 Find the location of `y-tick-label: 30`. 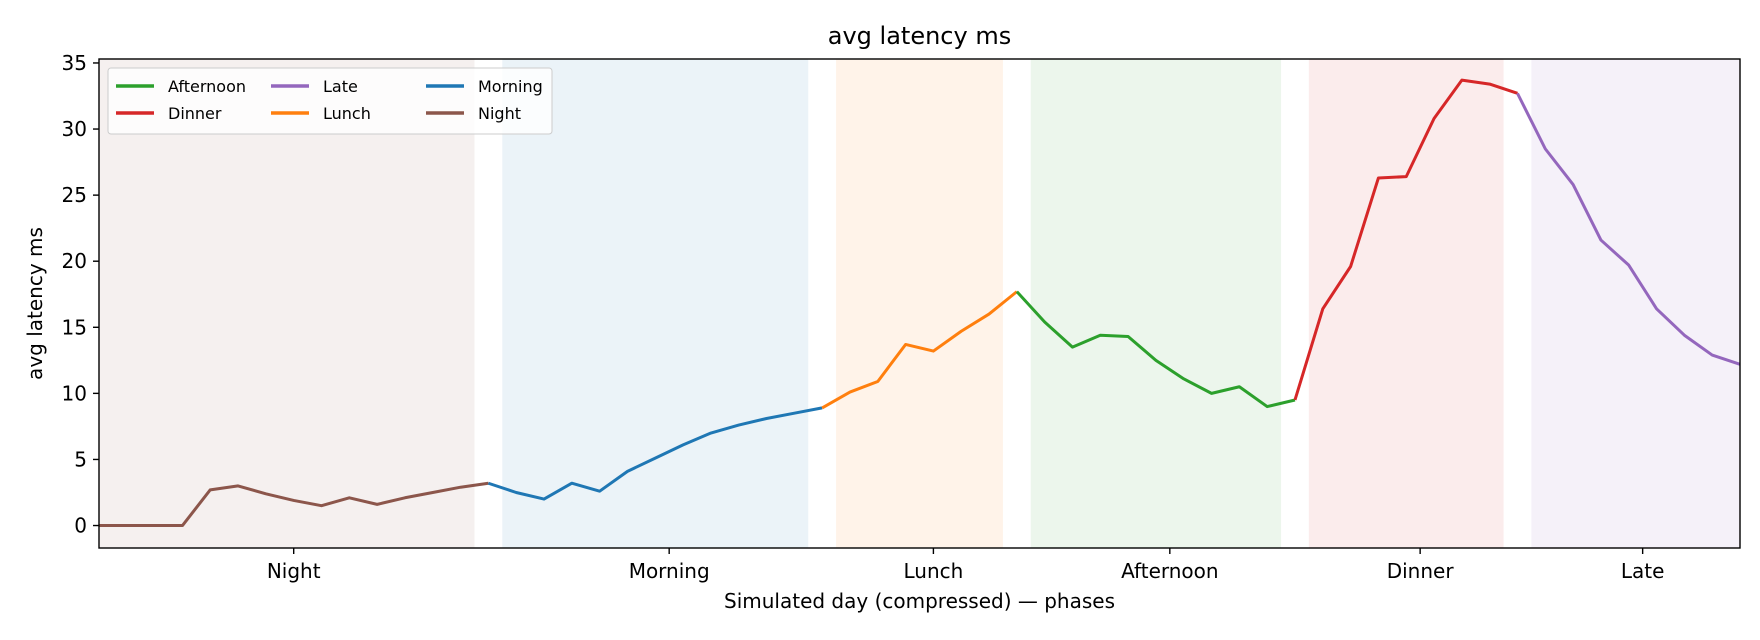

y-tick-label: 30 is located at coordinates (74, 129).